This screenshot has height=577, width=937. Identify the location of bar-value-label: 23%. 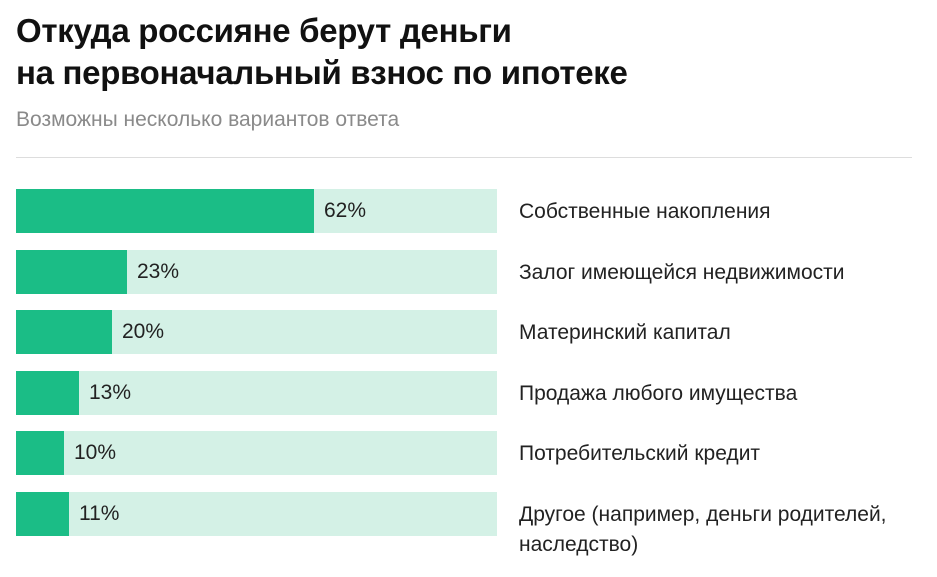
(158, 271).